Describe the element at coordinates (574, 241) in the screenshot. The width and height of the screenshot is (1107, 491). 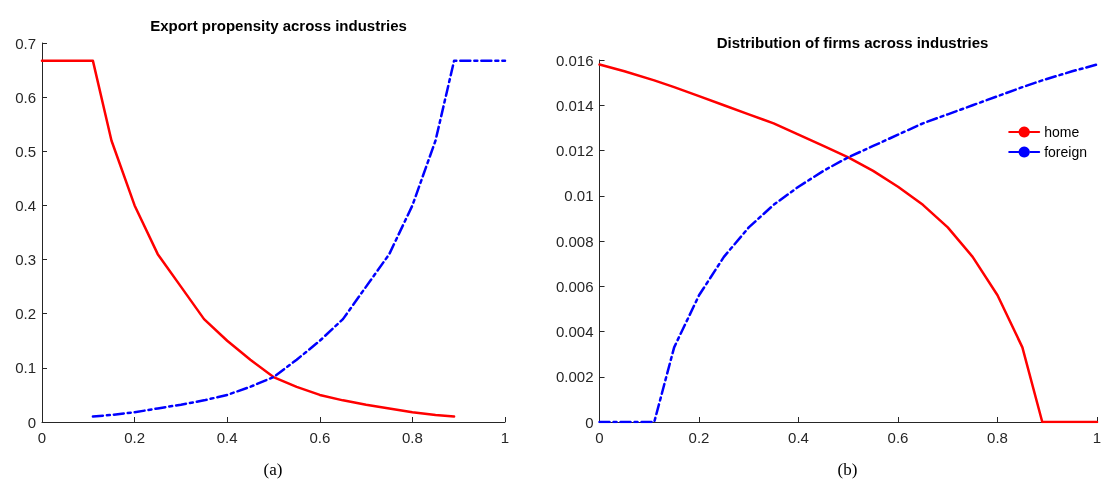
I see `y-tick-label: 0.008` at that location.